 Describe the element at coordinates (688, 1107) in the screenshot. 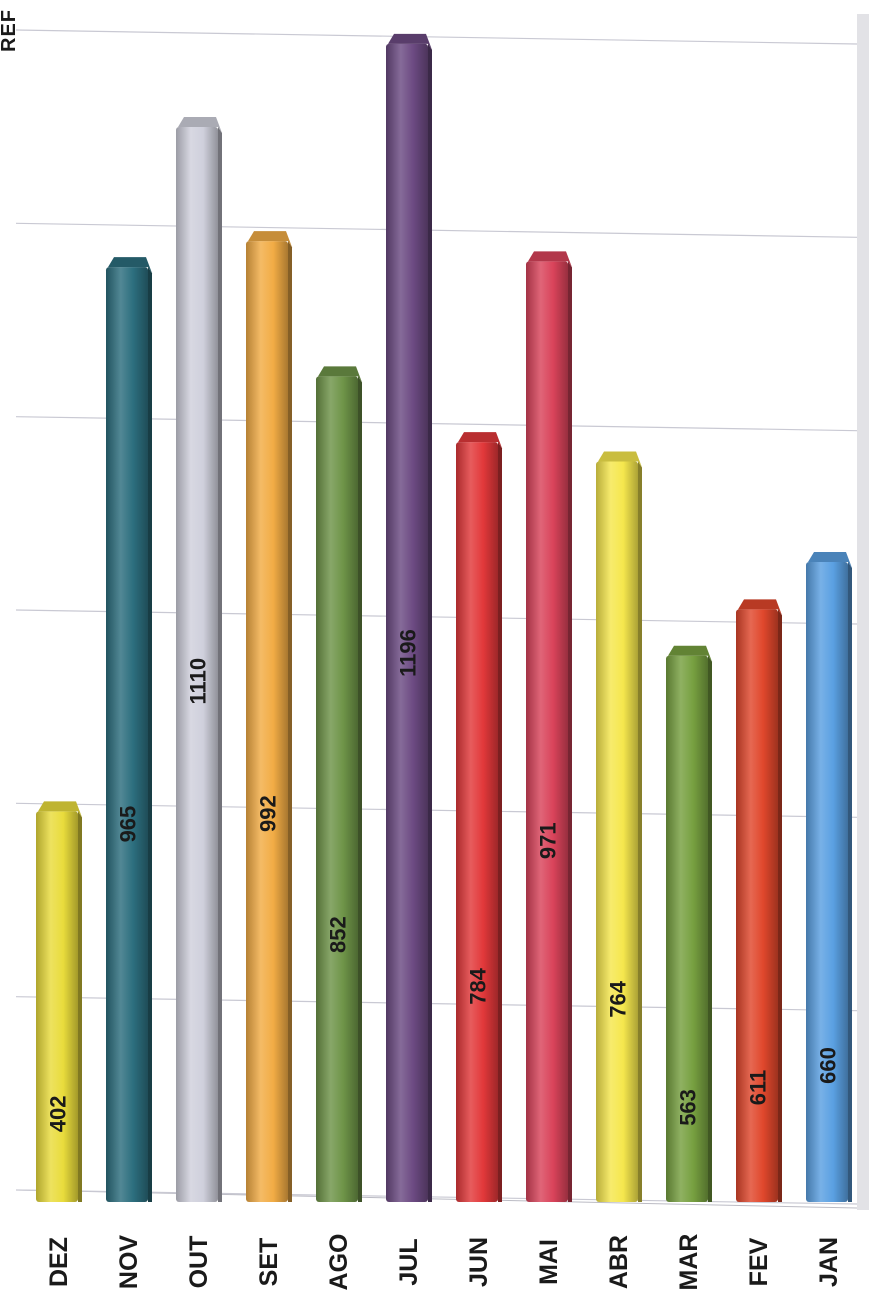

I see `data-label-mar: 563` at that location.